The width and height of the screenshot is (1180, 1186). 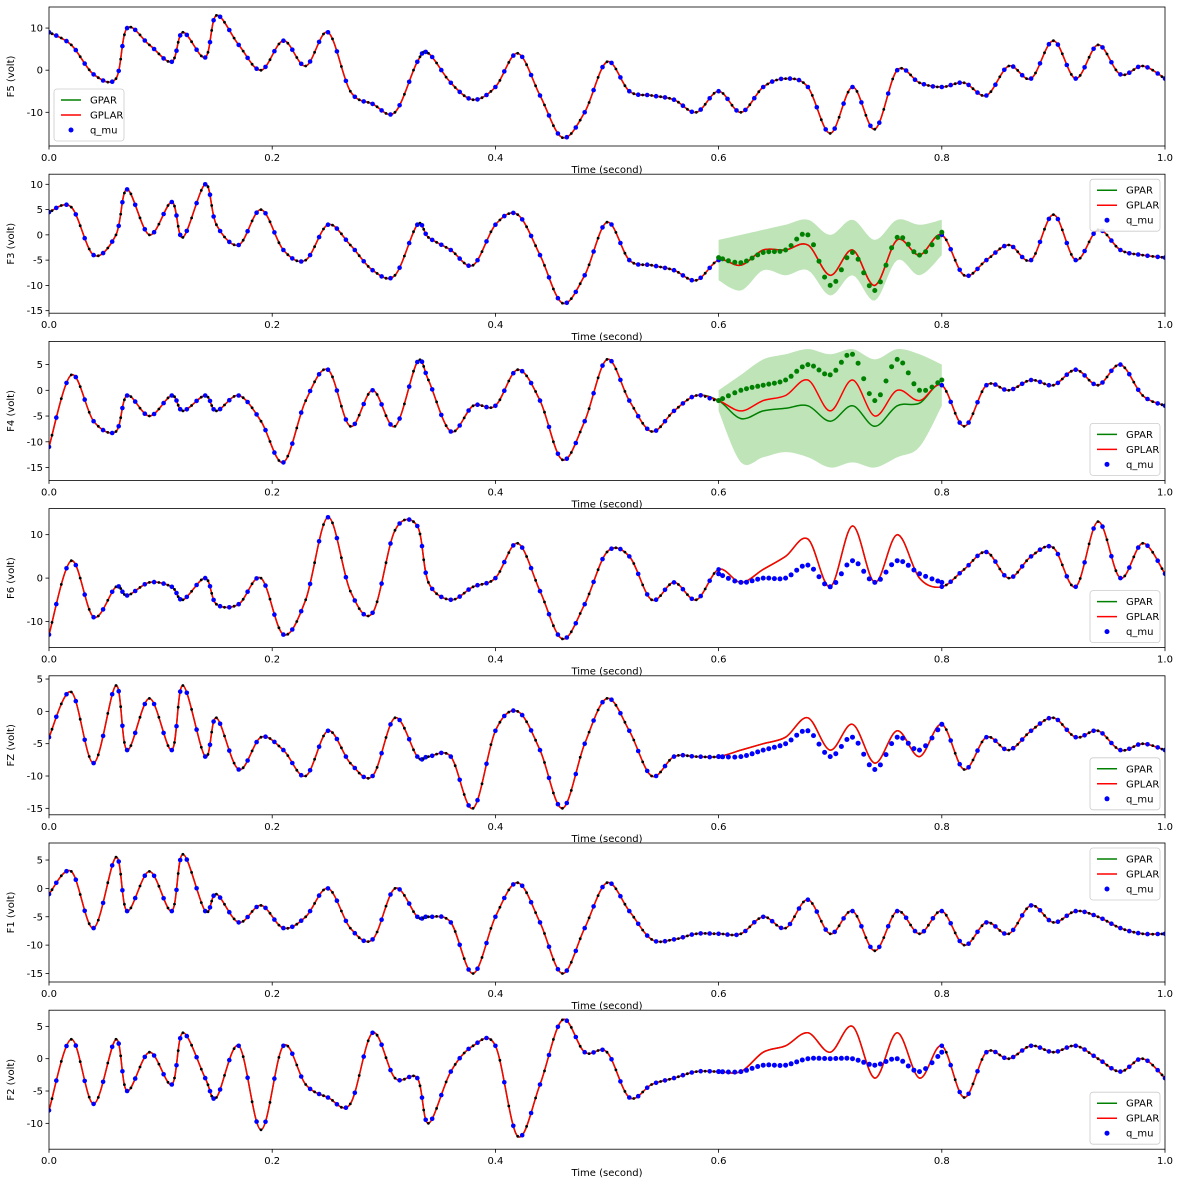 I want to click on y-tick-label: 10, so click(x=36, y=29).